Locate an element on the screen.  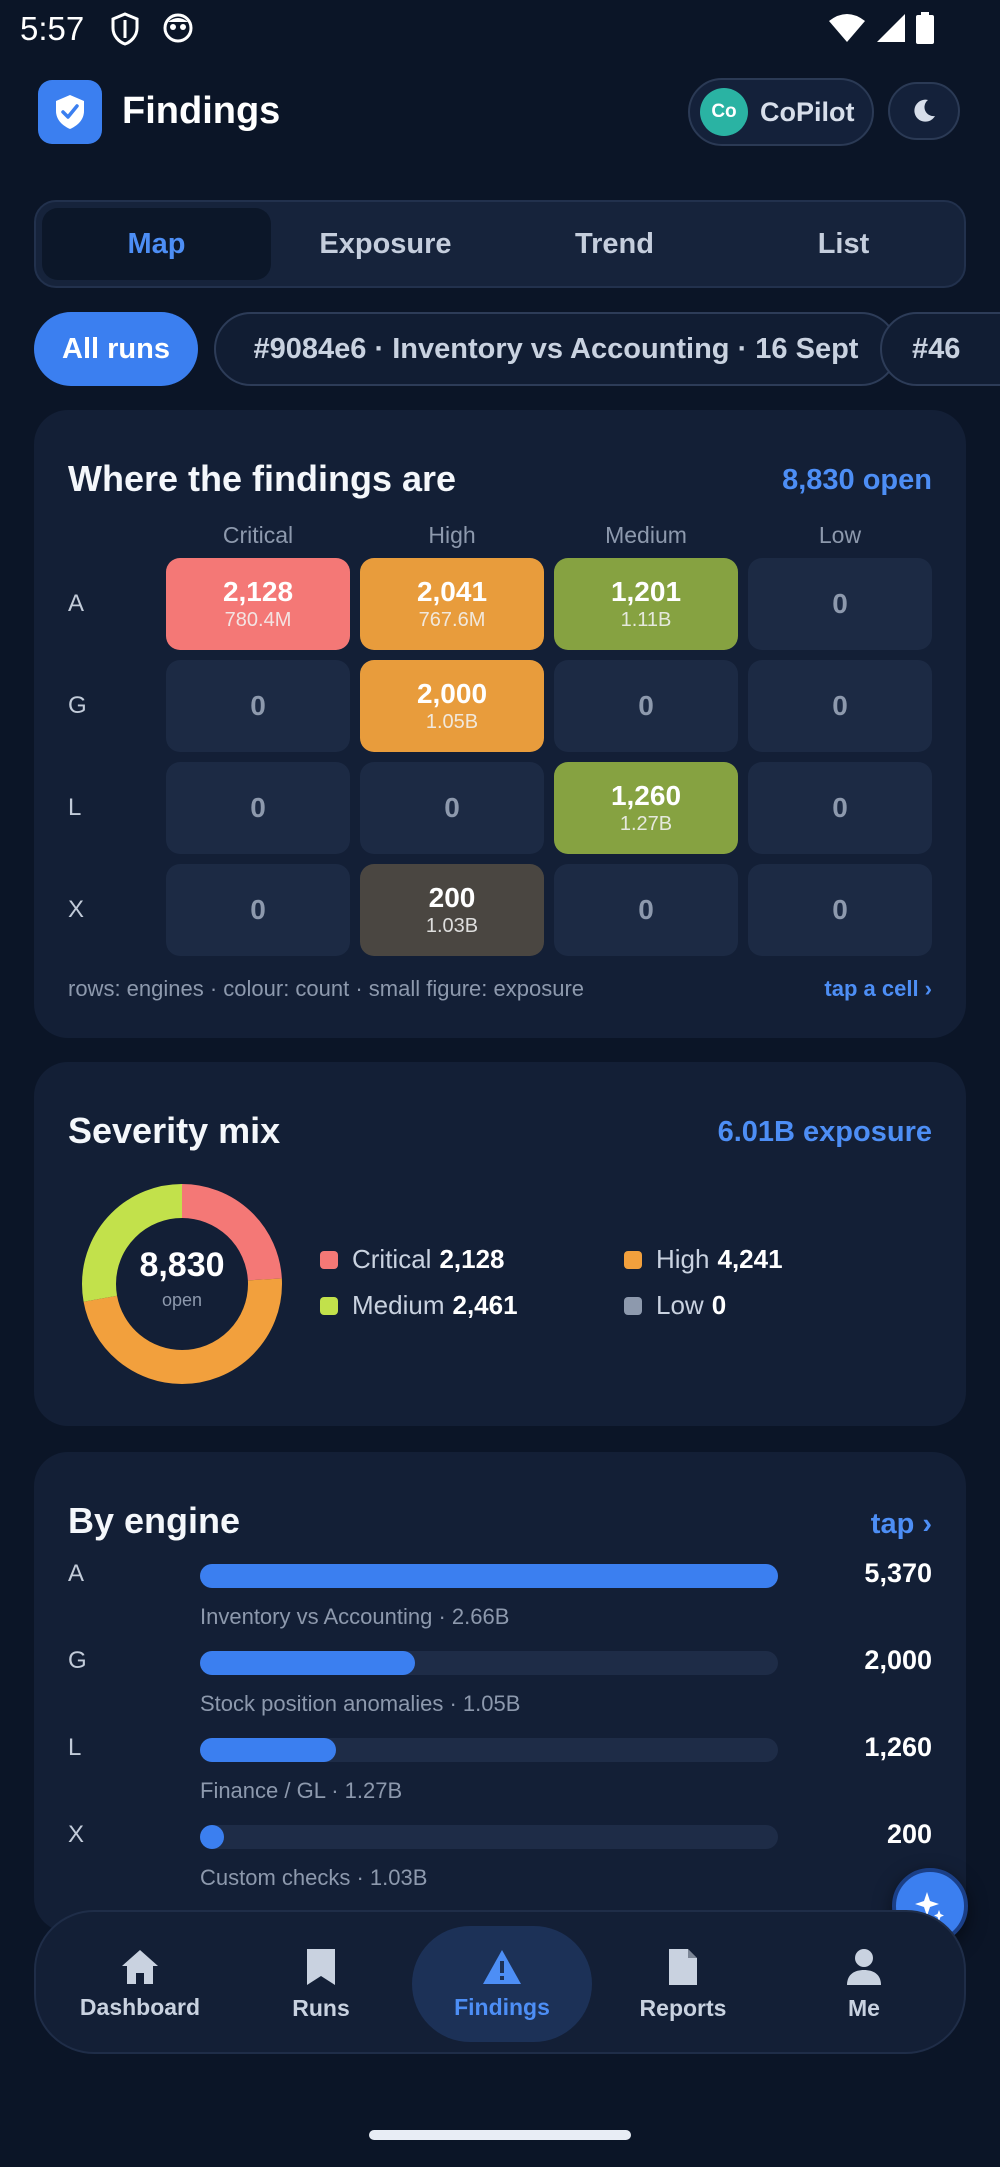
donut-slice-high is located at coordinates (182, 1284).